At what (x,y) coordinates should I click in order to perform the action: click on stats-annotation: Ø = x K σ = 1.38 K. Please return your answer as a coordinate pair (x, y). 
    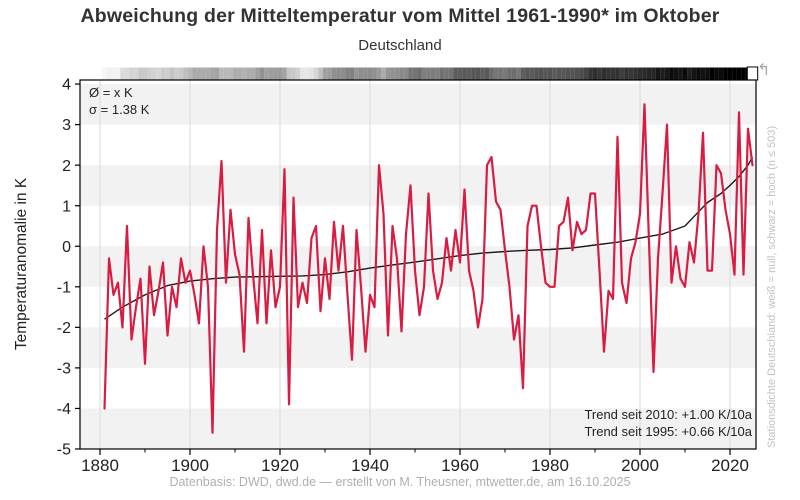
    Looking at the image, I should click on (119, 101).